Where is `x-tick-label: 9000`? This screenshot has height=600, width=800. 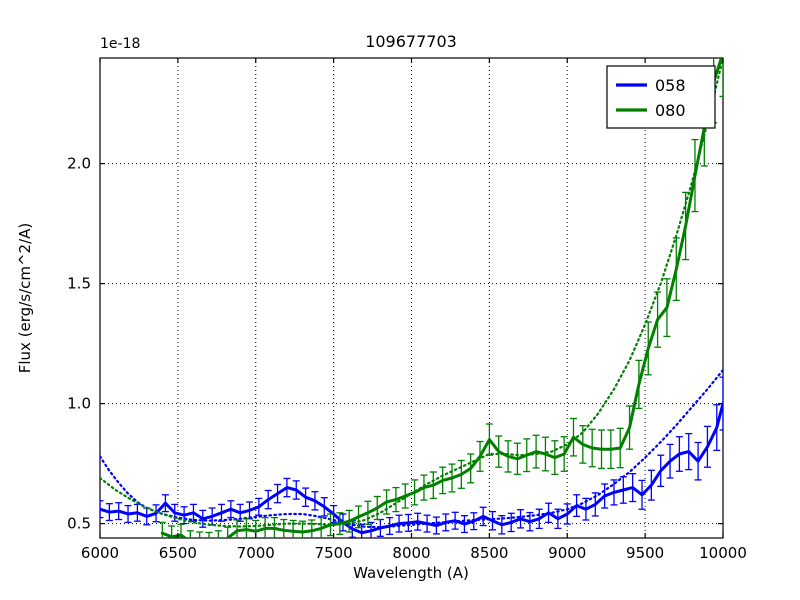
x-tick-label: 9000 is located at coordinates (567, 553).